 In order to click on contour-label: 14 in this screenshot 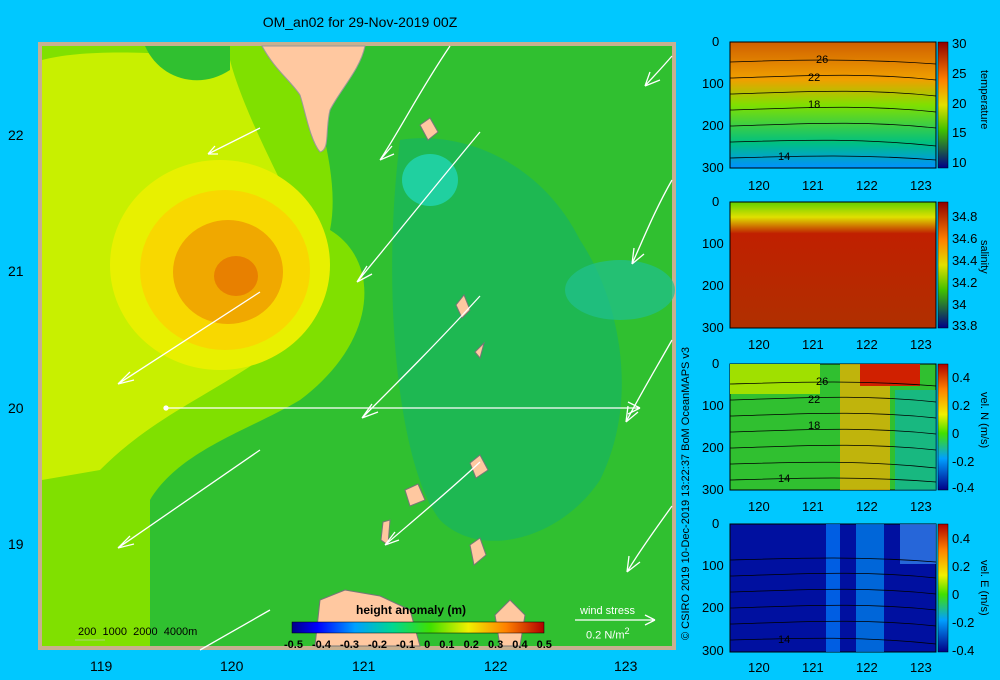, I will do `click(784, 479)`.